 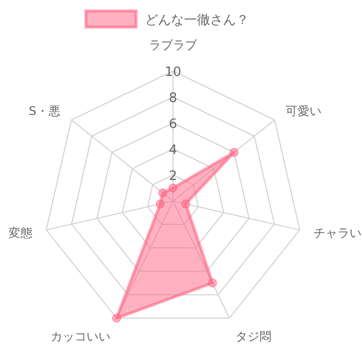 I want to click on y-tick-label: 8, so click(x=173, y=98).